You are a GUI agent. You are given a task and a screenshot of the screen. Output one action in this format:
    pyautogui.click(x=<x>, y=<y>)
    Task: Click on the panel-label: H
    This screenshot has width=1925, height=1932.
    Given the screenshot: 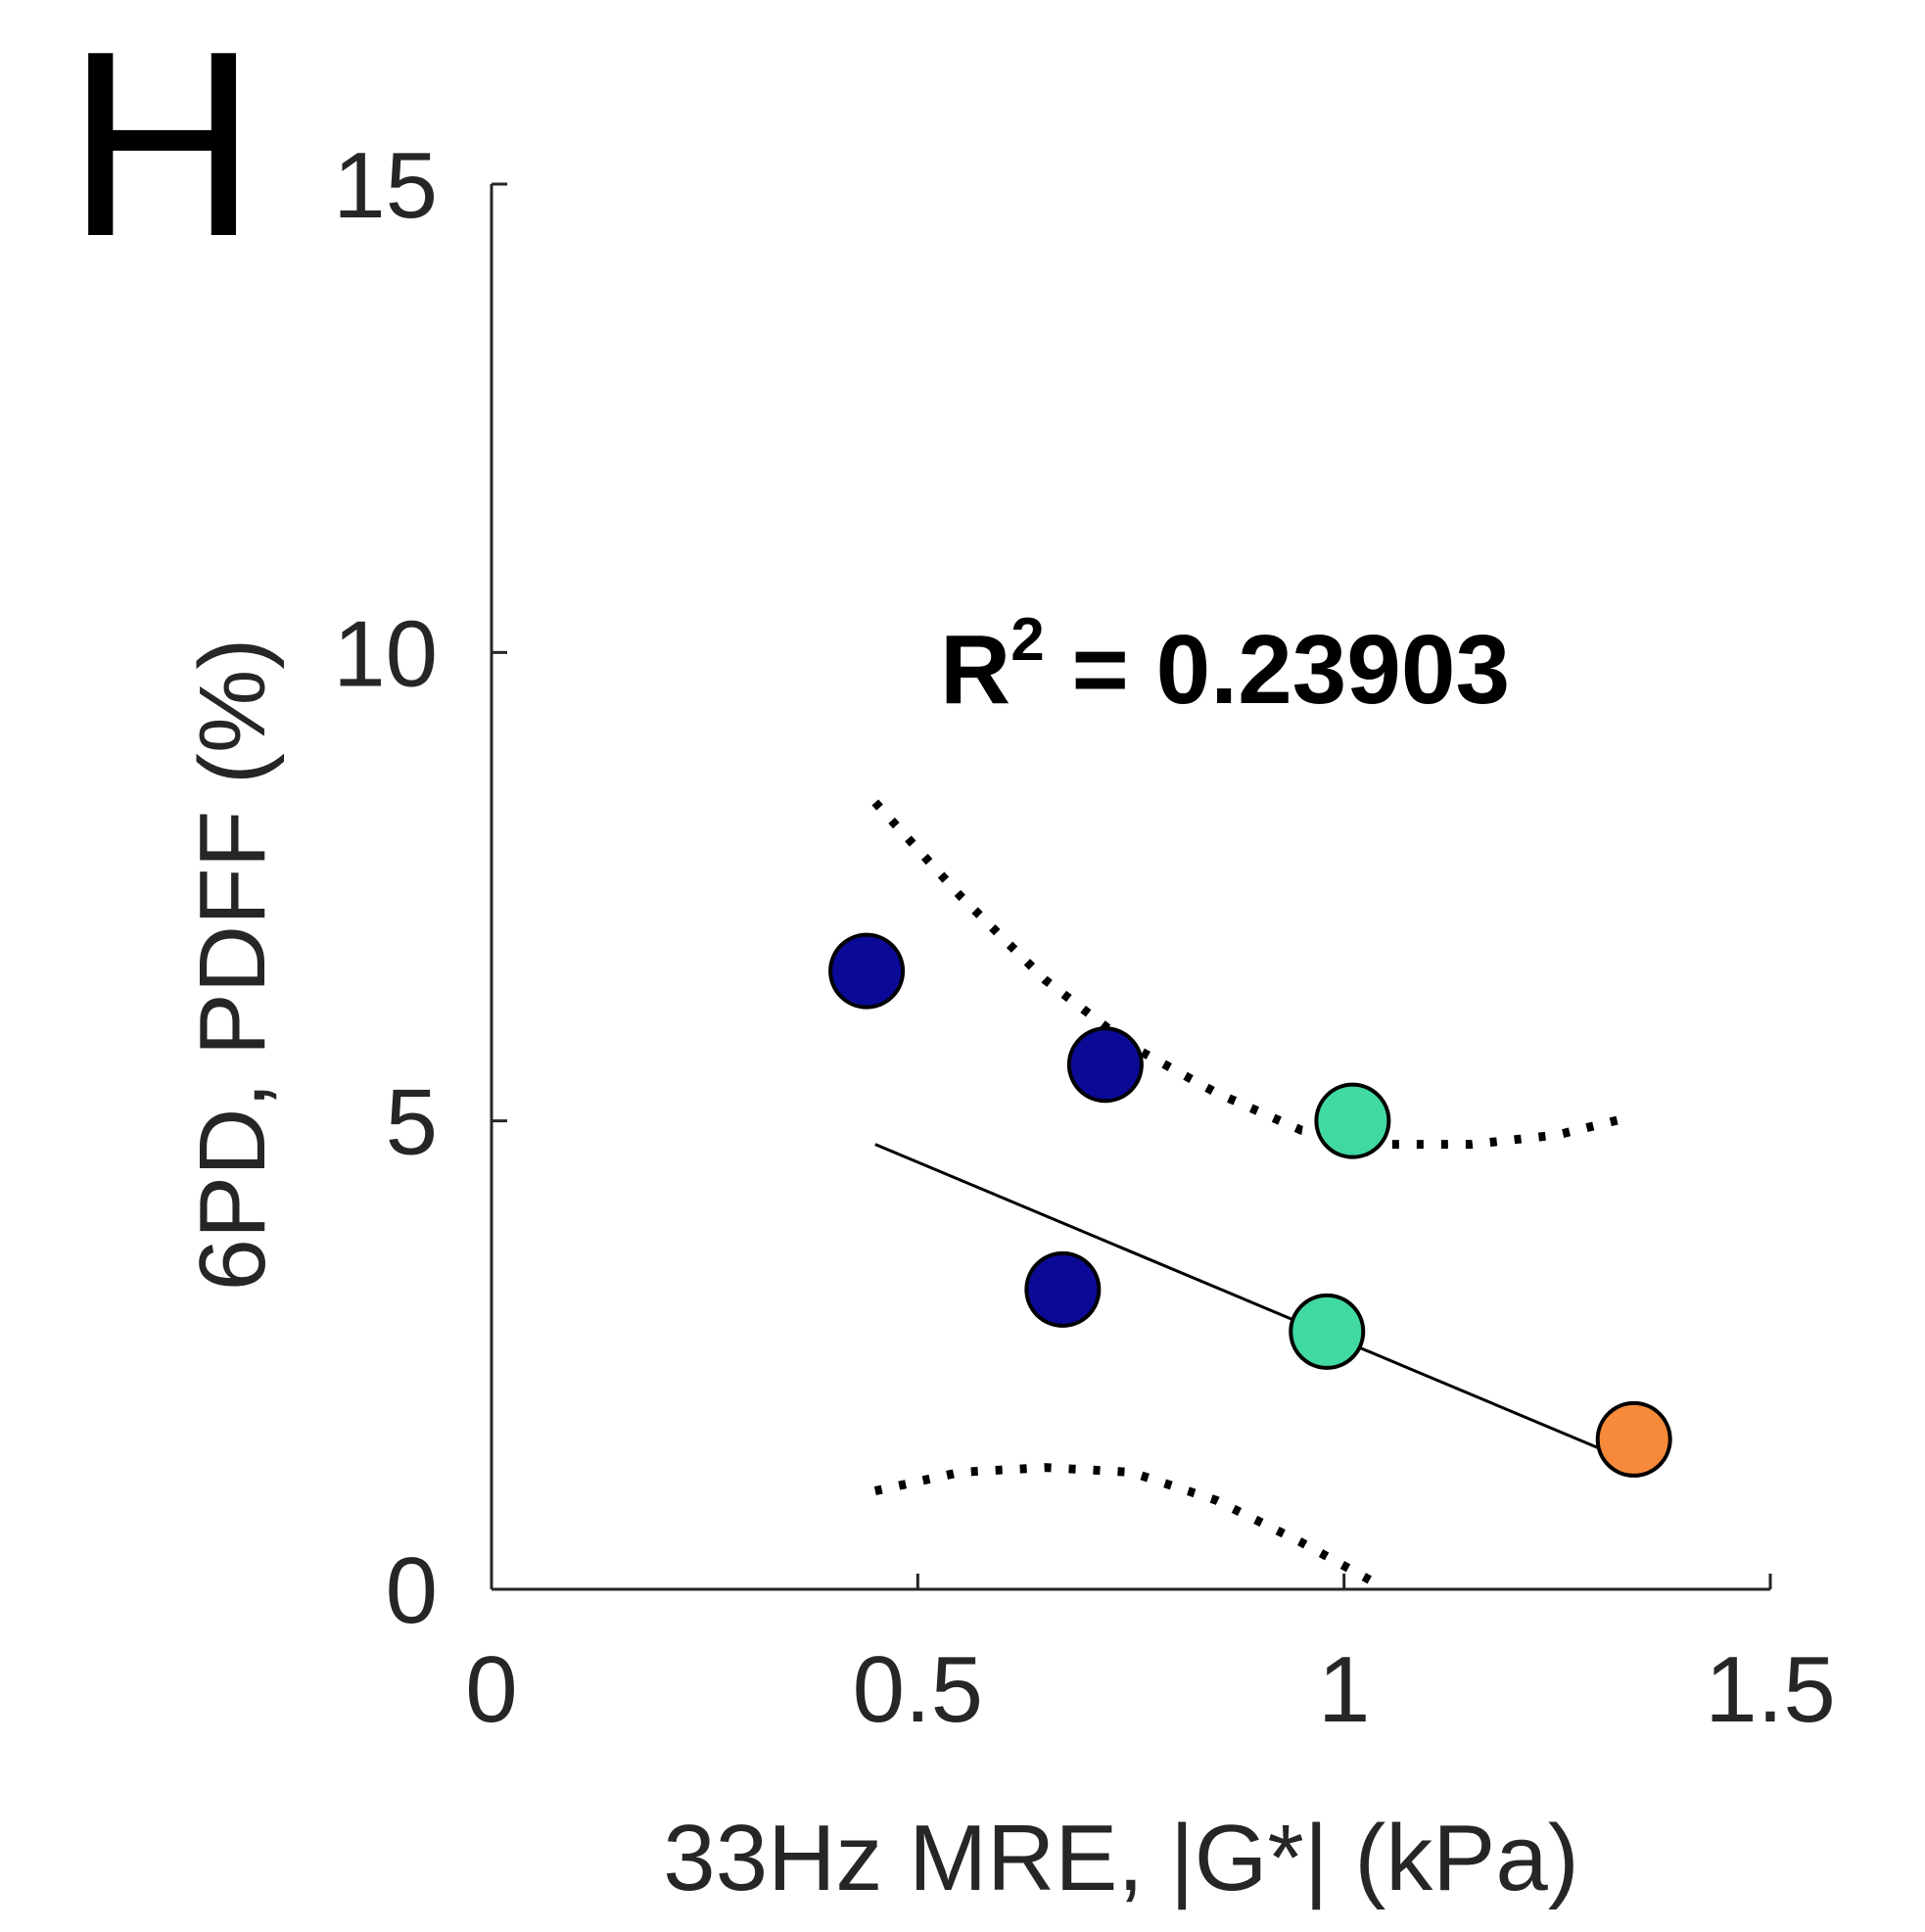 What is the action you would take?
    pyautogui.click(x=163, y=146)
    